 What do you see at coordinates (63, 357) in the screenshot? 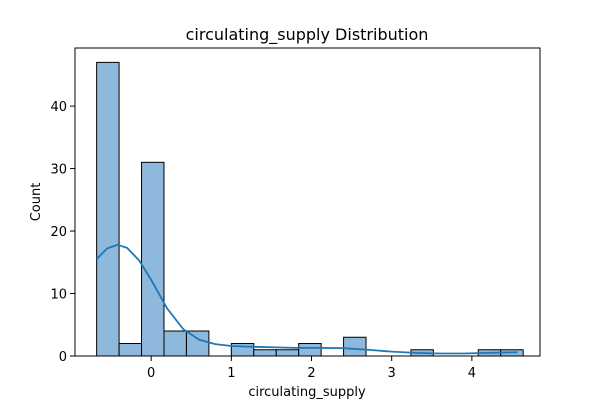
I see `y-tick-label: 0` at bounding box center [63, 357].